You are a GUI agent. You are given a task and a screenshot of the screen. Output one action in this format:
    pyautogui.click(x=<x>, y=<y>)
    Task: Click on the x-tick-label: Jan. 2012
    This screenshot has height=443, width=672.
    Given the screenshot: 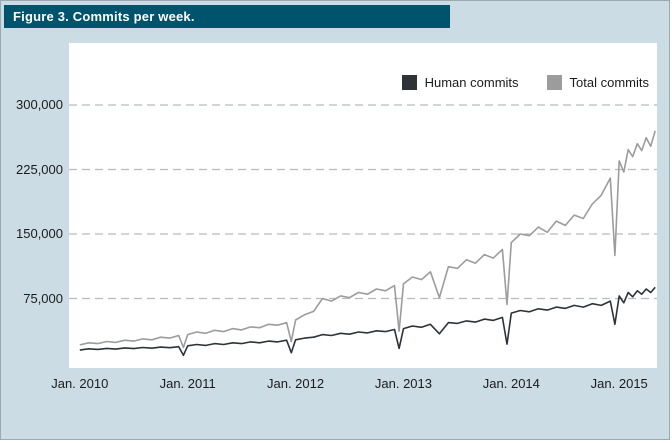 What is the action you would take?
    pyautogui.click(x=296, y=383)
    